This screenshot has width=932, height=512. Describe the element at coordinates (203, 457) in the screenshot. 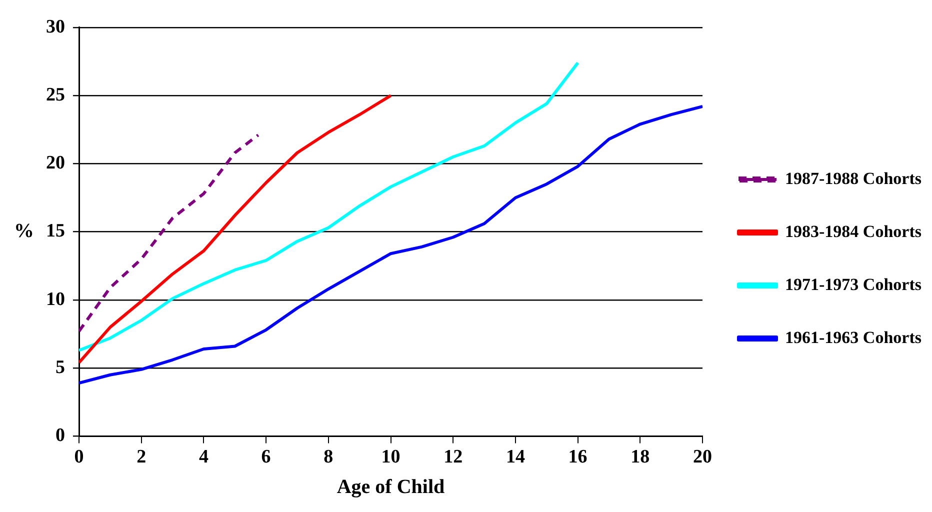

I see `x-tick-label: 4` at that location.